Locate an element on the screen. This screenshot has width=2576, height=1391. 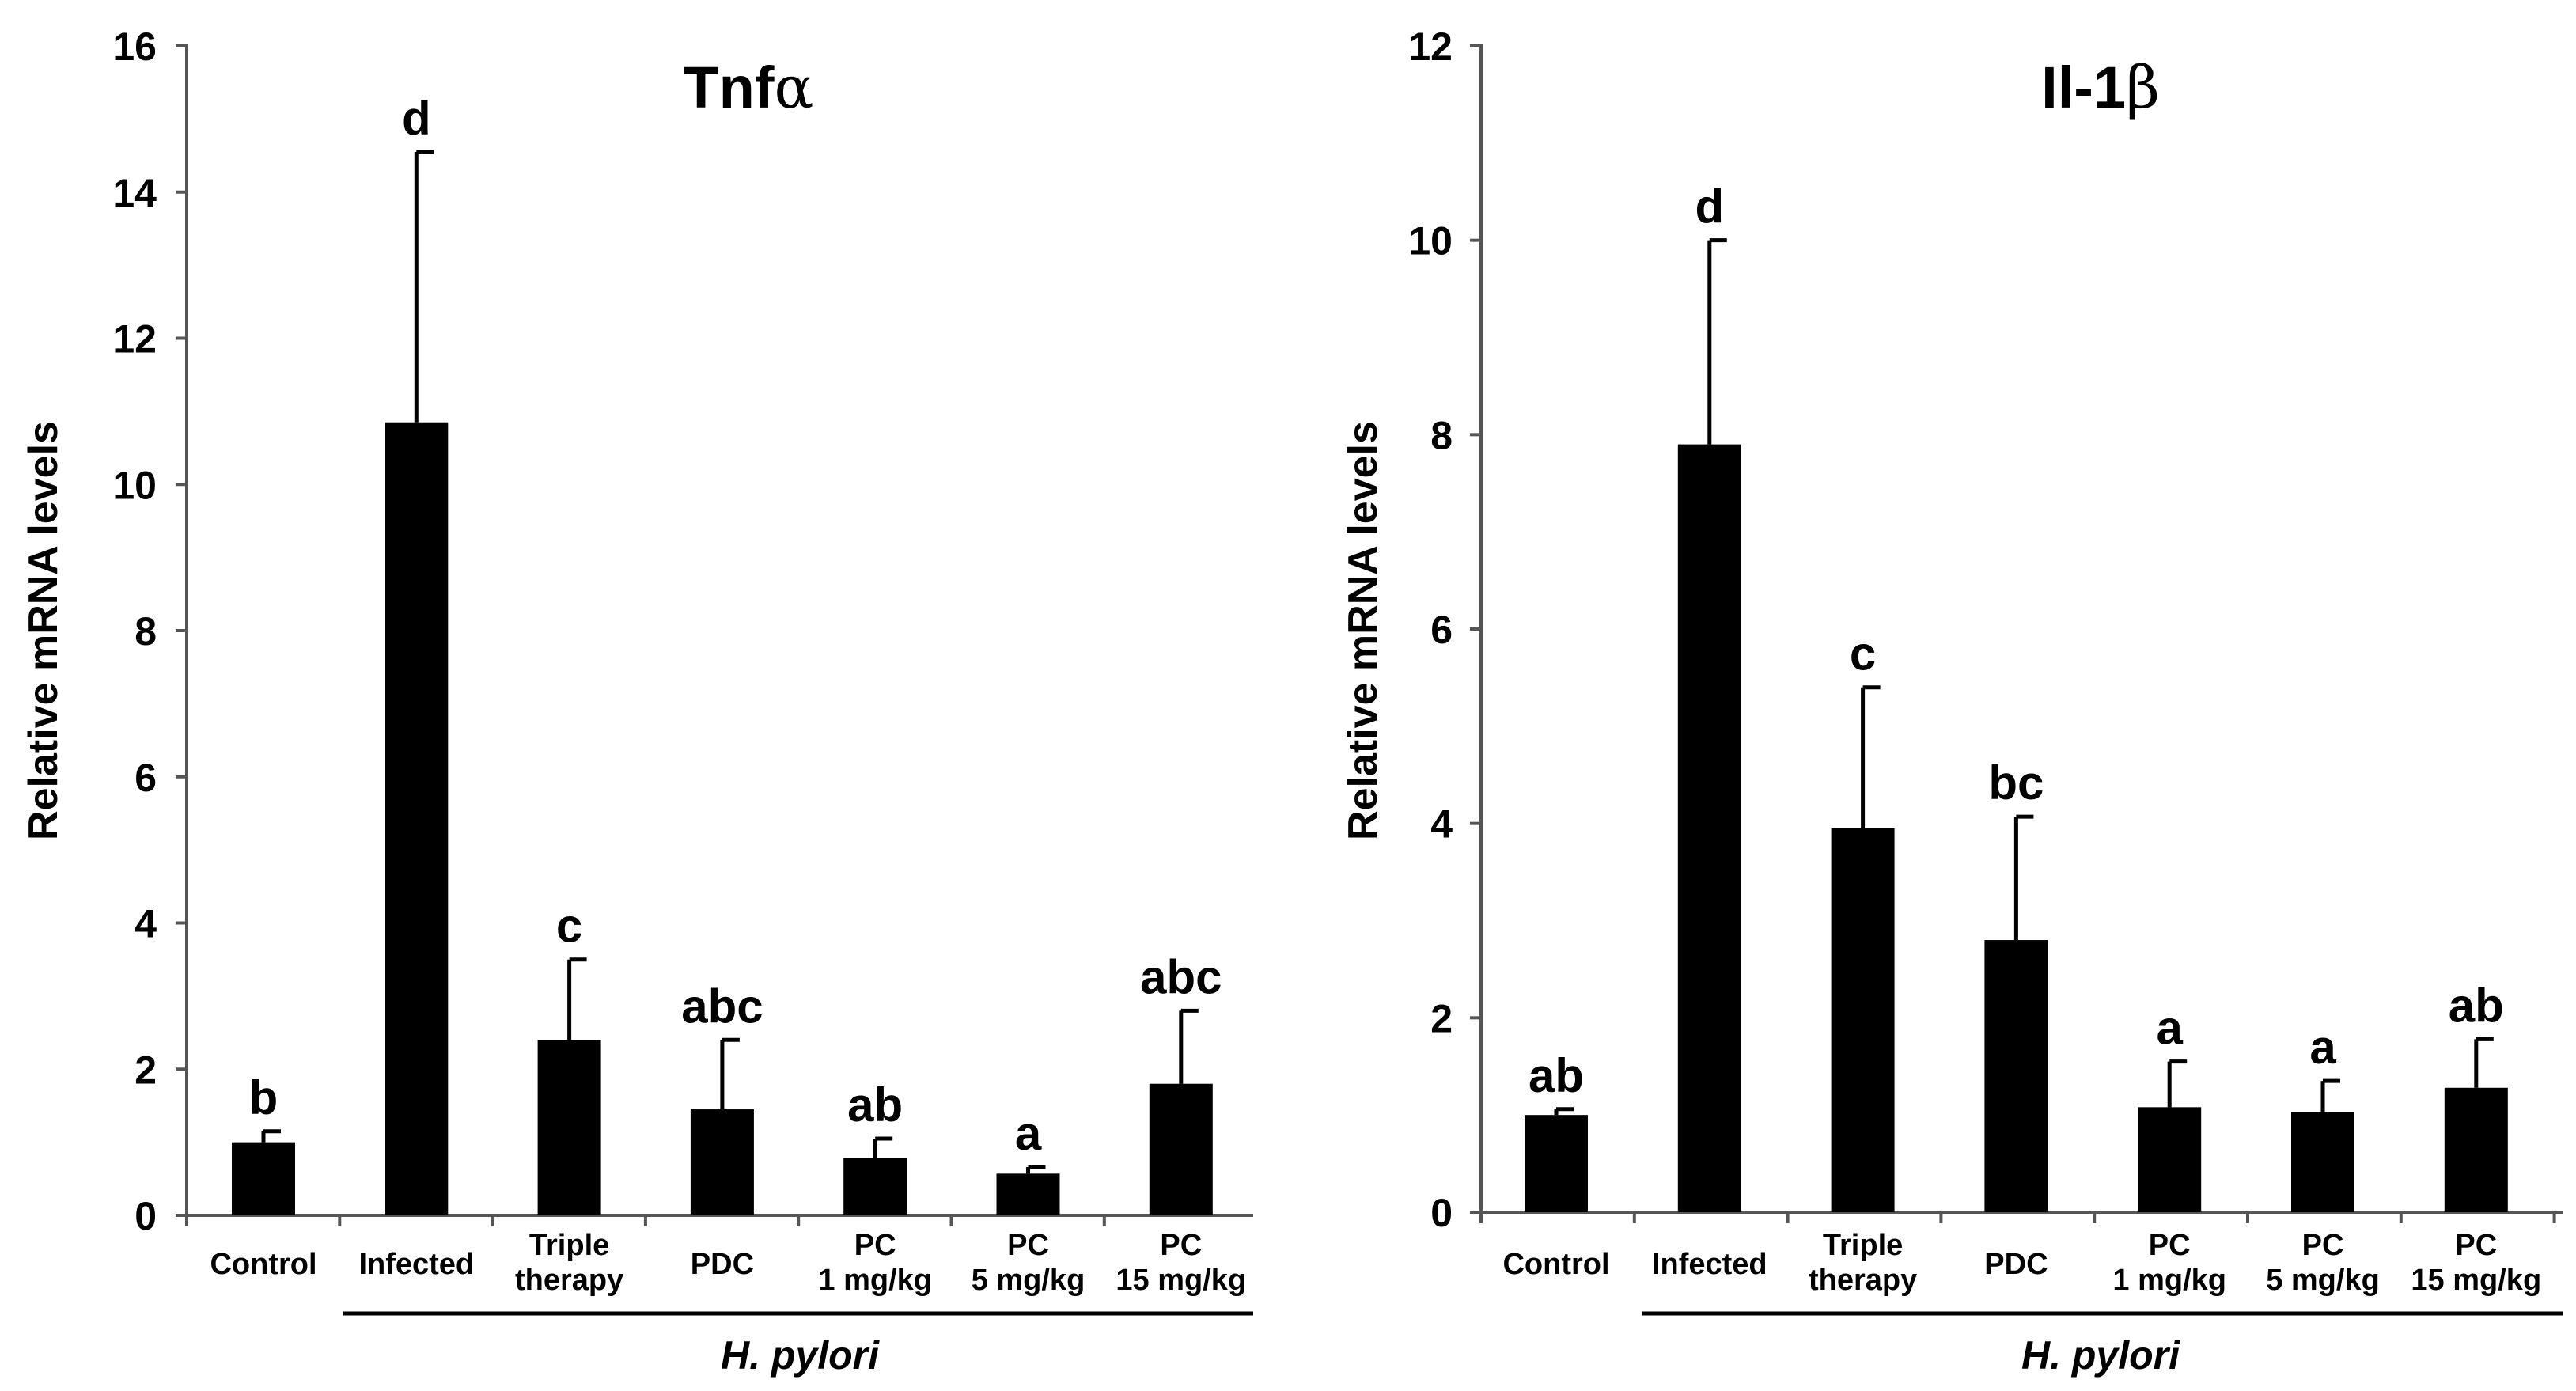
significance-label: b is located at coordinates (263, 1097).